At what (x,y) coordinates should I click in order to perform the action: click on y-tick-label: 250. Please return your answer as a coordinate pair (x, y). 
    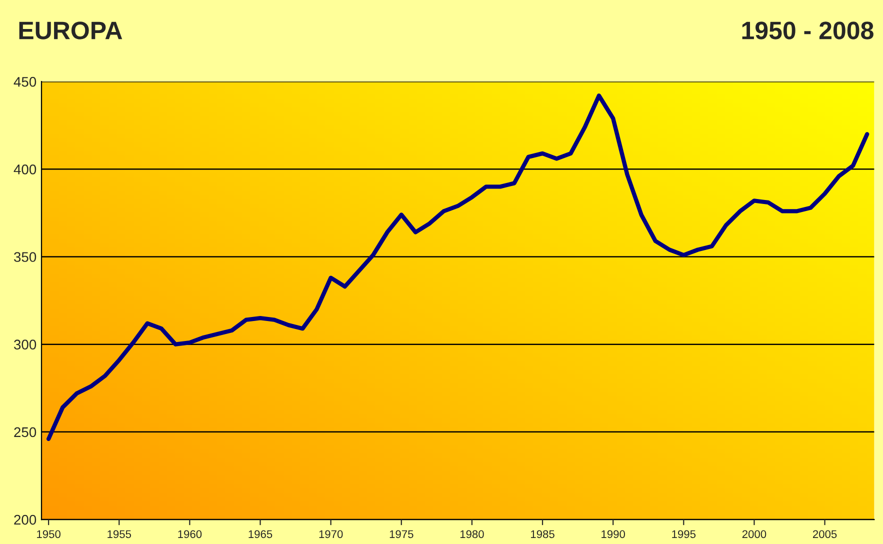
    Looking at the image, I should click on (25, 432).